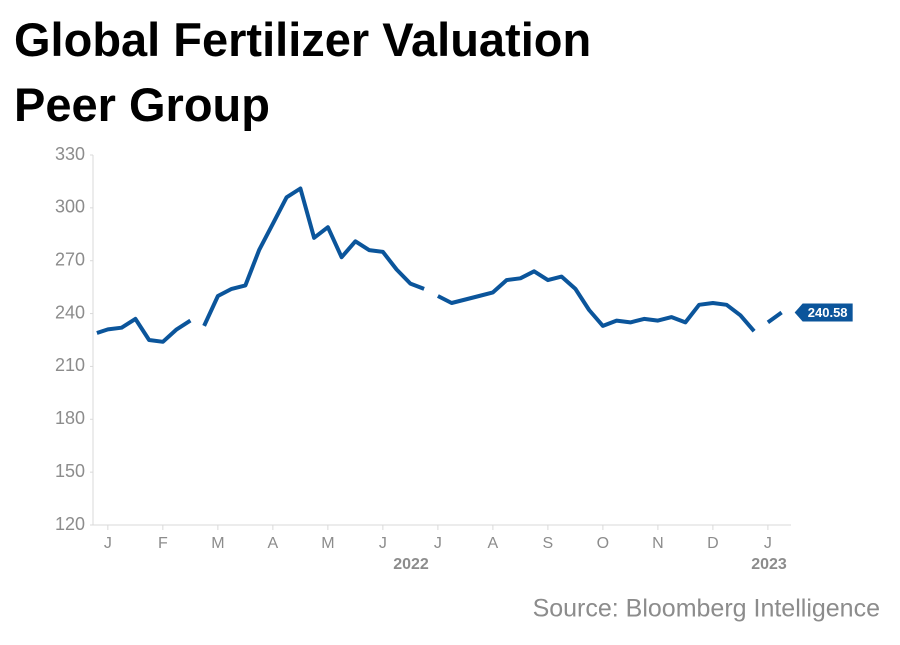 Image resolution: width=900 pixels, height=645 pixels. Describe the element at coordinates (70, 259) in the screenshot. I see `y-tick-label: 270` at that location.